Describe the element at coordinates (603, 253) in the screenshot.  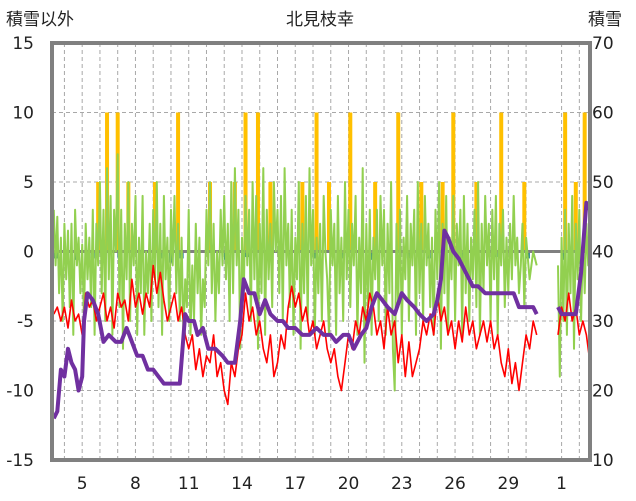
I see `y-tick-label-right: 40` at that location.